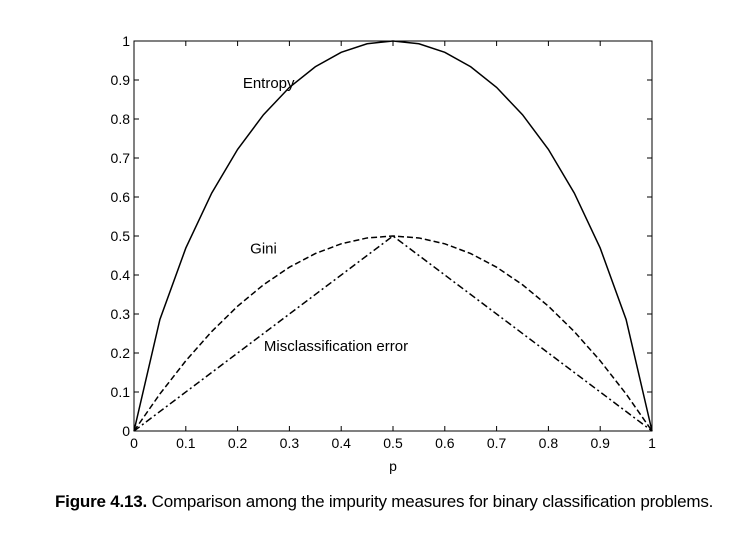 Image resolution: width=731 pixels, height=538 pixels. Describe the element at coordinates (121, 314) in the screenshot. I see `y-tick-label: 0.3` at that location.